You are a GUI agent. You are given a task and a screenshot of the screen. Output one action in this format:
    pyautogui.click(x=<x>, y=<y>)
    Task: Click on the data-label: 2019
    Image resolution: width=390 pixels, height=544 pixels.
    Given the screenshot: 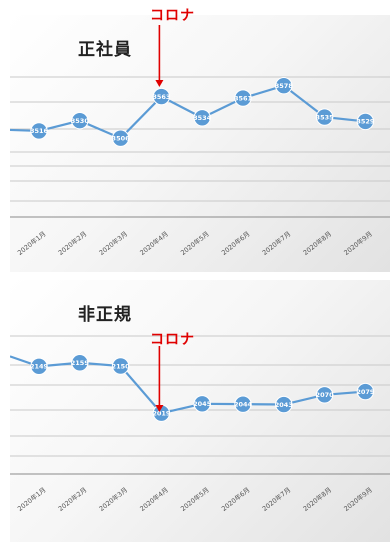 What is the action you would take?
    pyautogui.click(x=161, y=413)
    